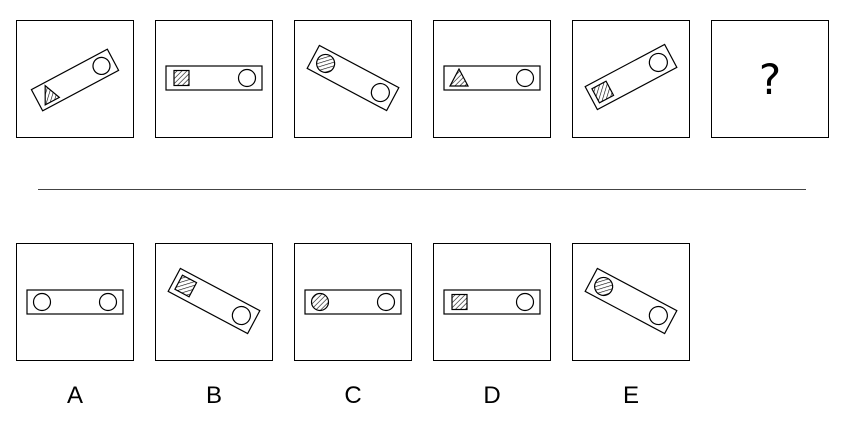 Image resolution: width=844 pixels, height=422 pixels. What do you see at coordinates (630, 395) in the screenshot?
I see `option-e-label: E` at bounding box center [630, 395].